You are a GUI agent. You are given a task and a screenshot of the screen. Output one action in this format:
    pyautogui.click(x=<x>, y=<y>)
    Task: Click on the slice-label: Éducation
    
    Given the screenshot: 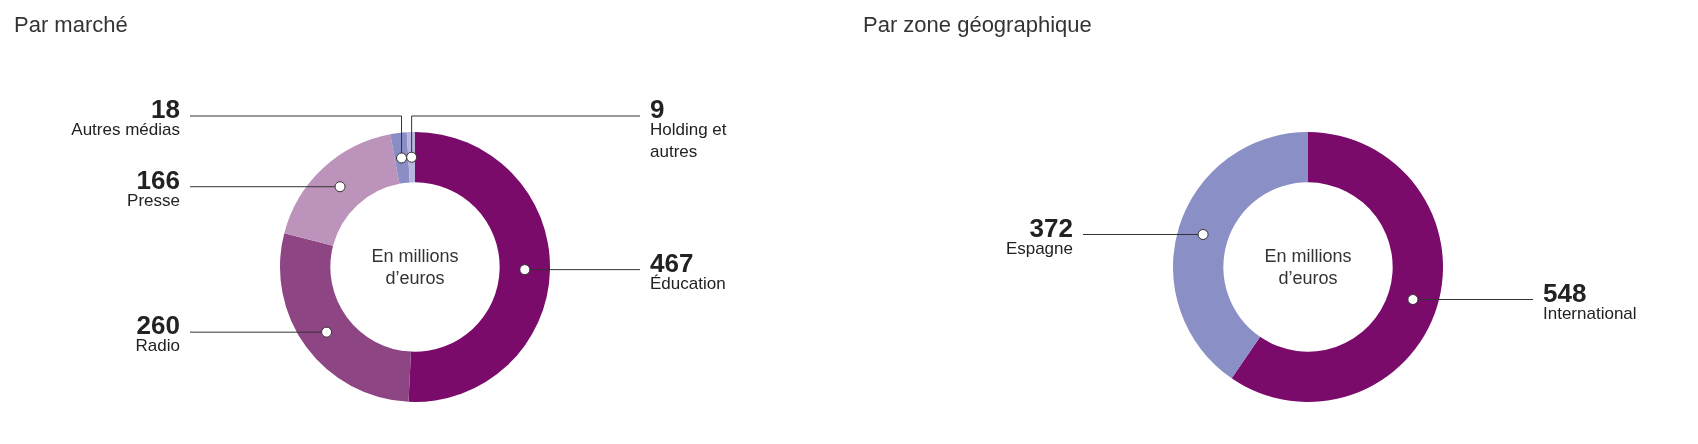 What is the action you would take?
    pyautogui.click(x=688, y=283)
    